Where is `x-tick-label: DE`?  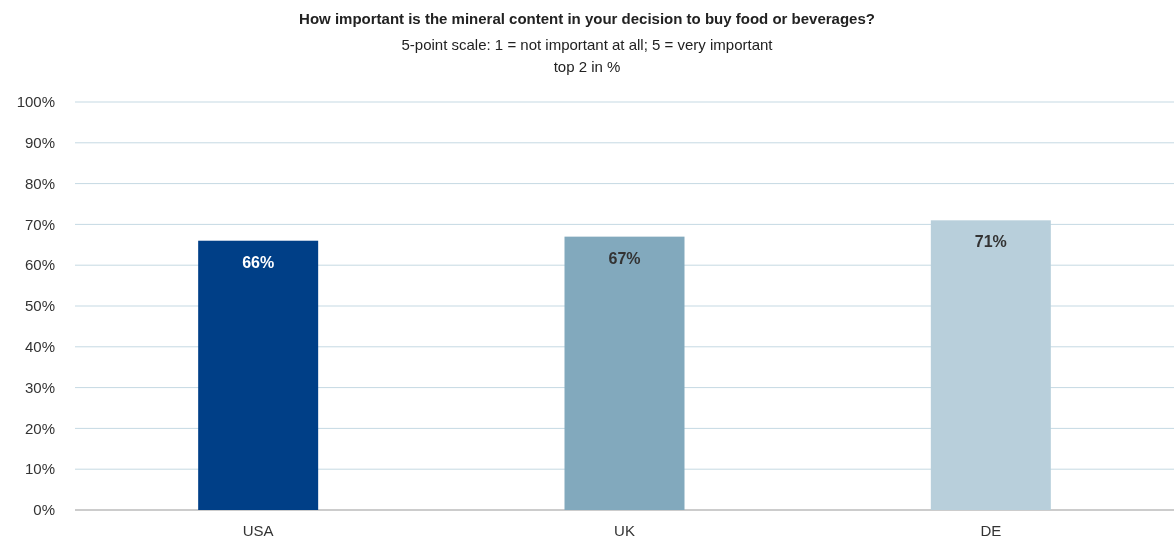 x-tick-label: DE is located at coordinates (991, 530).